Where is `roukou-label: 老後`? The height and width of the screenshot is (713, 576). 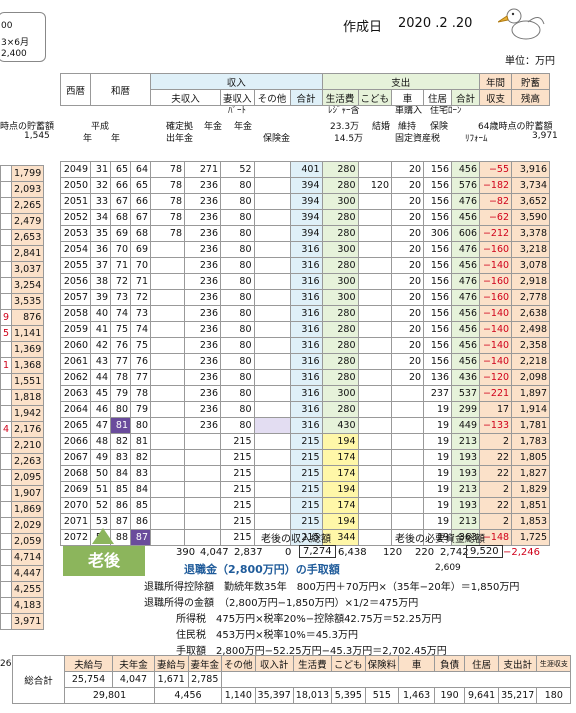 roukou-label: 老後 is located at coordinates (104, 561).